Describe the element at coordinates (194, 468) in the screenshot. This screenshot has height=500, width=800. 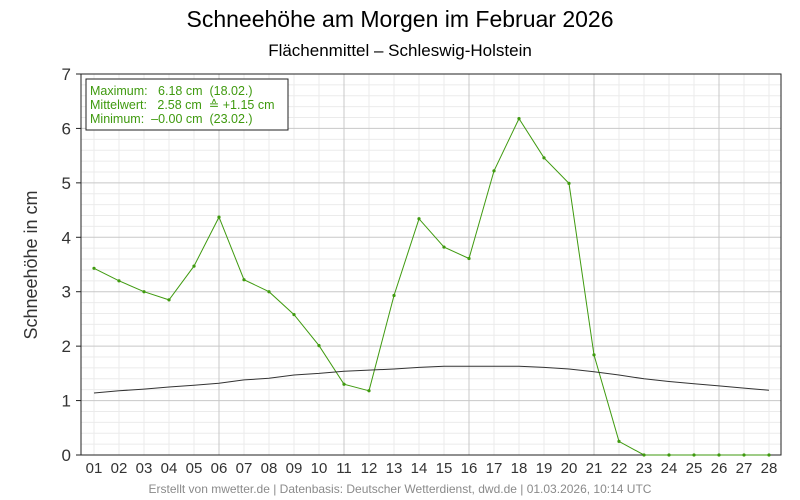
I see `x-tick-label: 05` at that location.